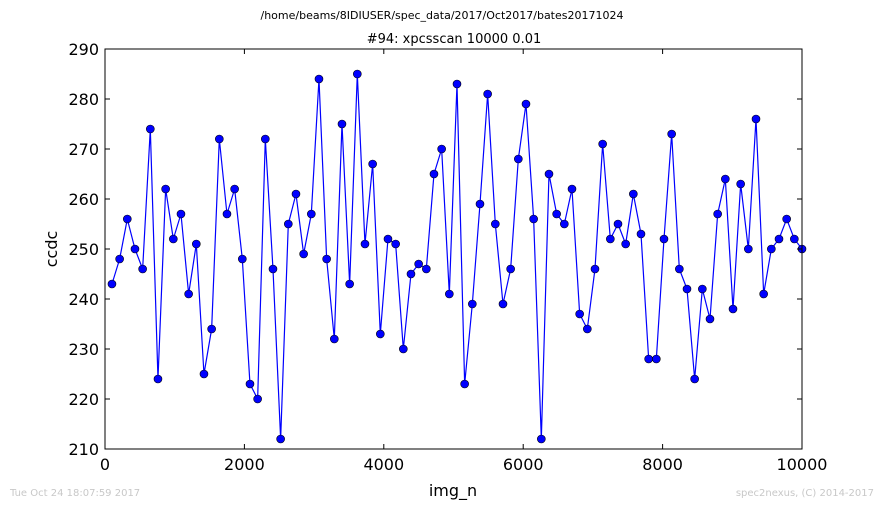 Image resolution: width=884 pixels, height=509 pixels. I want to click on chart-title: #94: xpcsscan 10000 0.01, so click(454, 39).